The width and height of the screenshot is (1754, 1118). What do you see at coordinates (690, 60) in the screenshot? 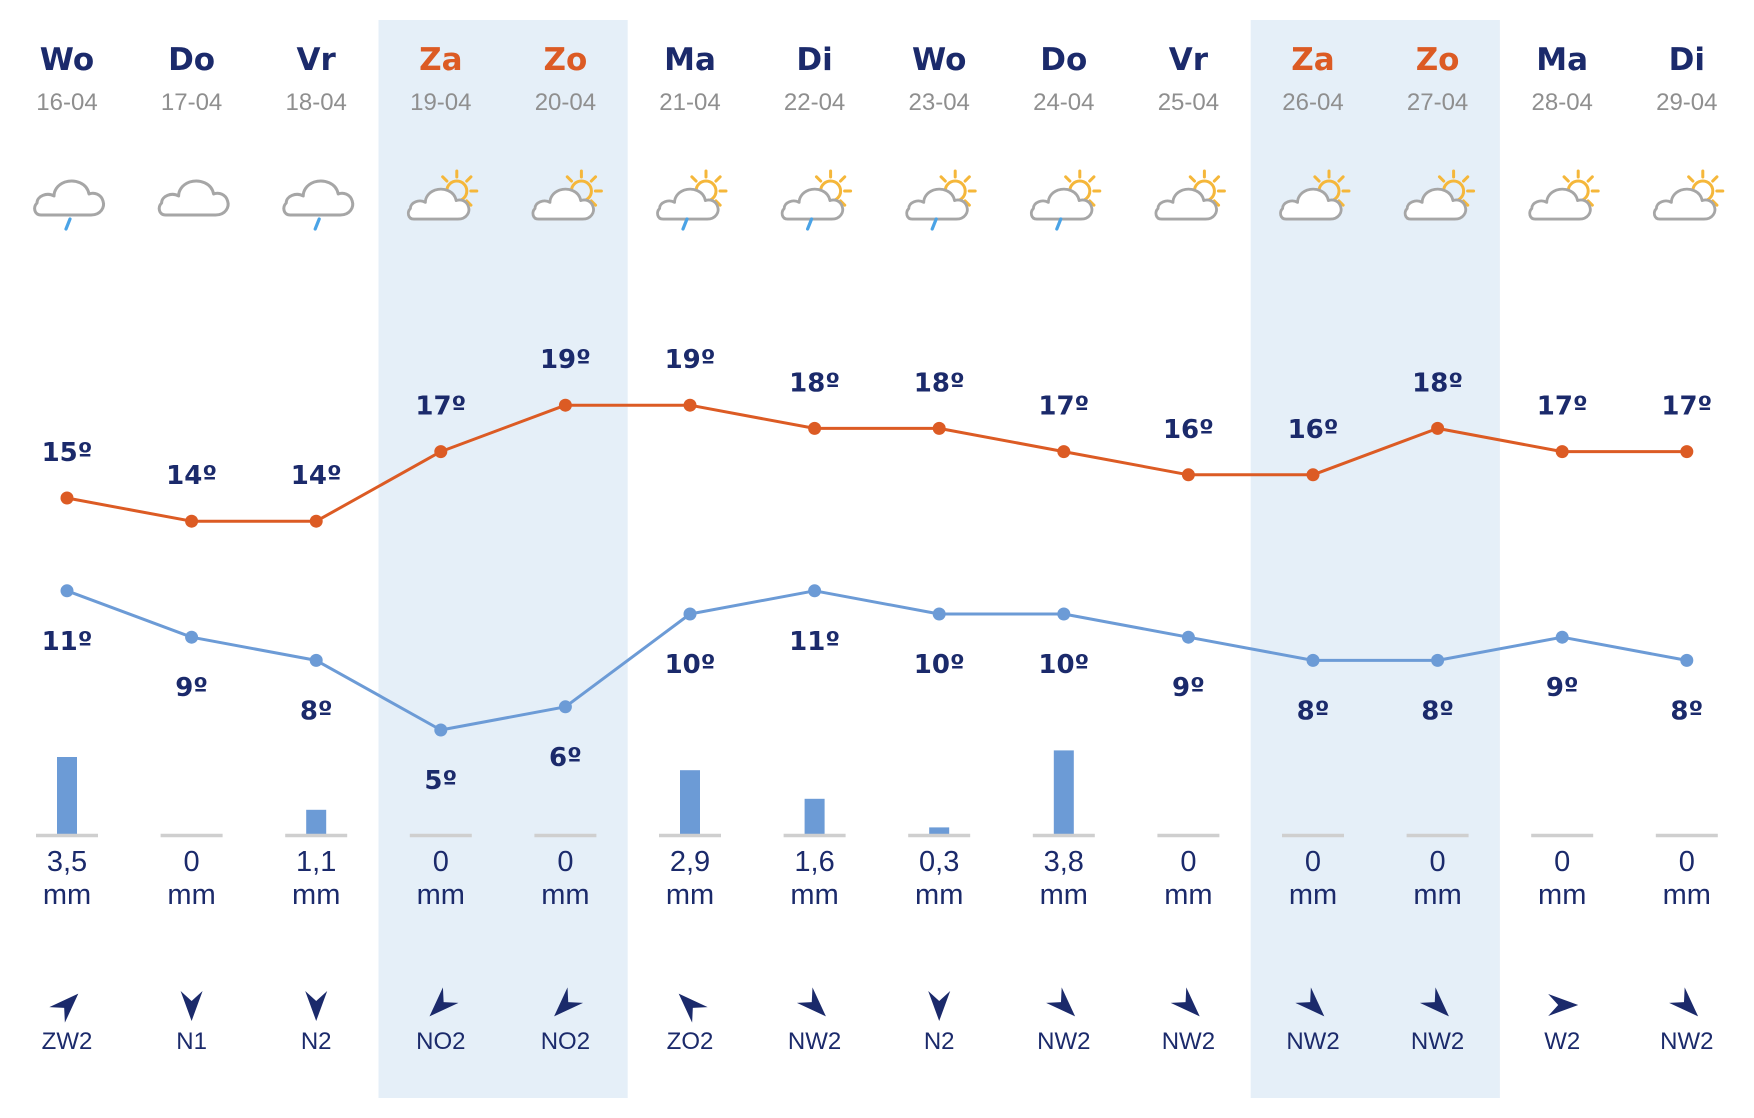
I see `day-name: Ma` at bounding box center [690, 60].